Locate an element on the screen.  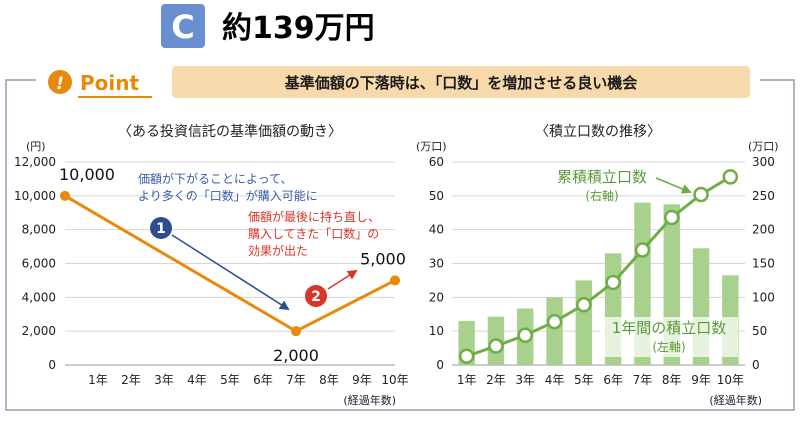
units-y-left-tick-label: 40 is located at coordinates (436, 230).